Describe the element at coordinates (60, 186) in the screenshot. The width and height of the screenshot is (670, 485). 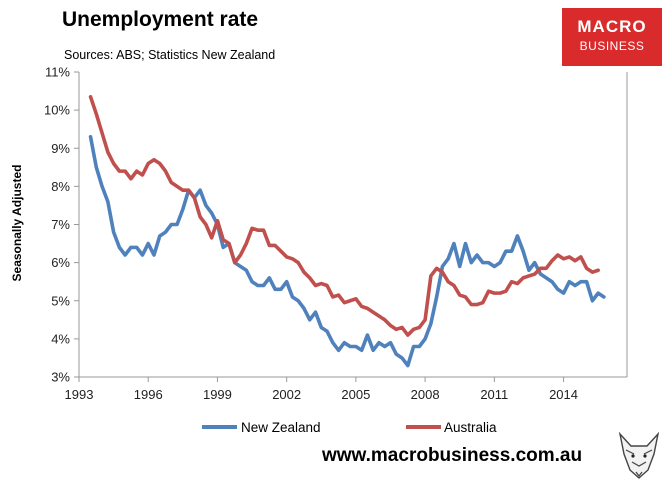
I see `y-tick-label: 8%` at that location.